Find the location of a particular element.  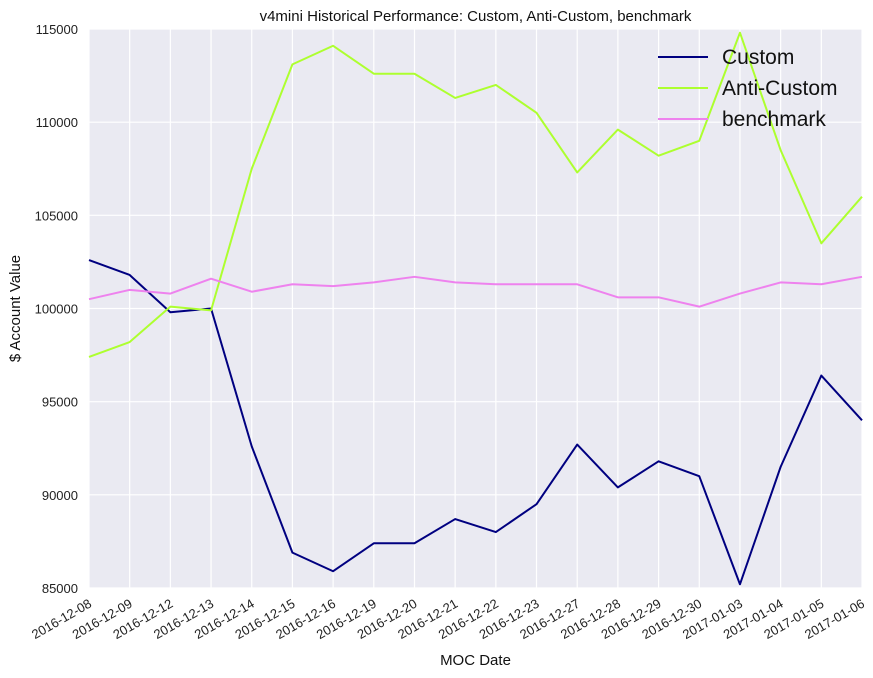

legend: Custom Anti-Custom benchmark is located at coordinates (748, 88).